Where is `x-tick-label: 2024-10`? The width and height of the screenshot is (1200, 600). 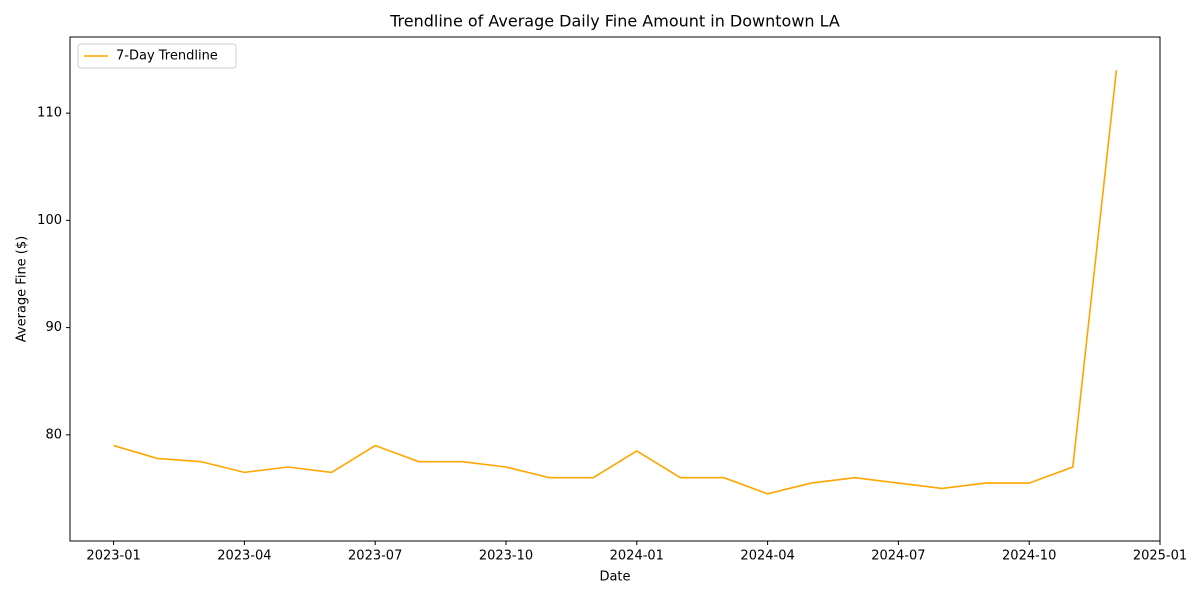
x-tick-label: 2024-10 is located at coordinates (1029, 556).